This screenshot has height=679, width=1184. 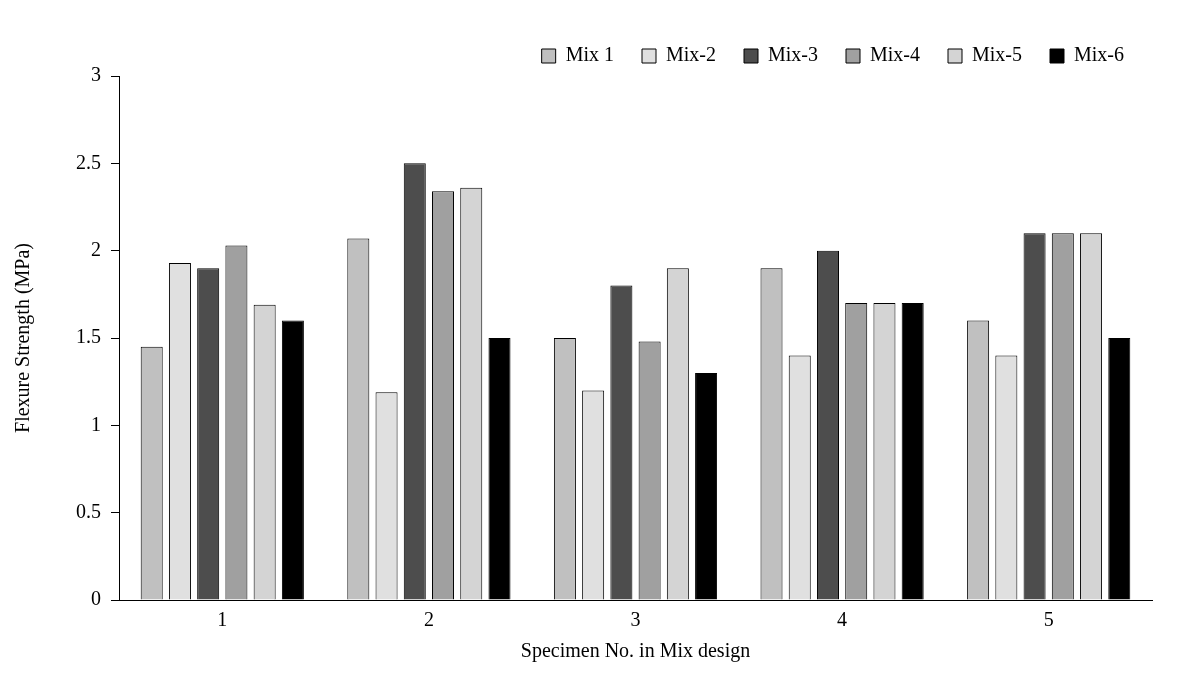 What do you see at coordinates (635, 651) in the screenshot?
I see `x-axis-title: Specimen No. in Mix design` at bounding box center [635, 651].